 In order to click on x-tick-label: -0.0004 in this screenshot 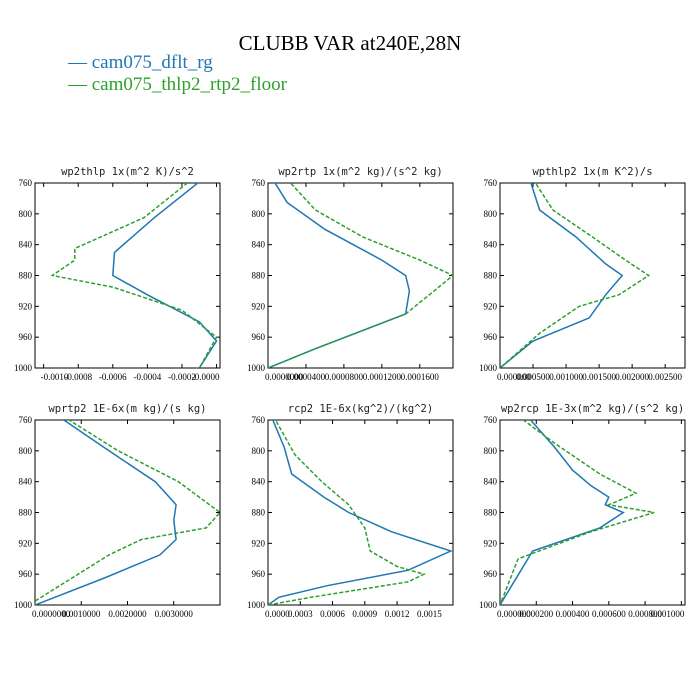, I will do `click(148, 377)`.